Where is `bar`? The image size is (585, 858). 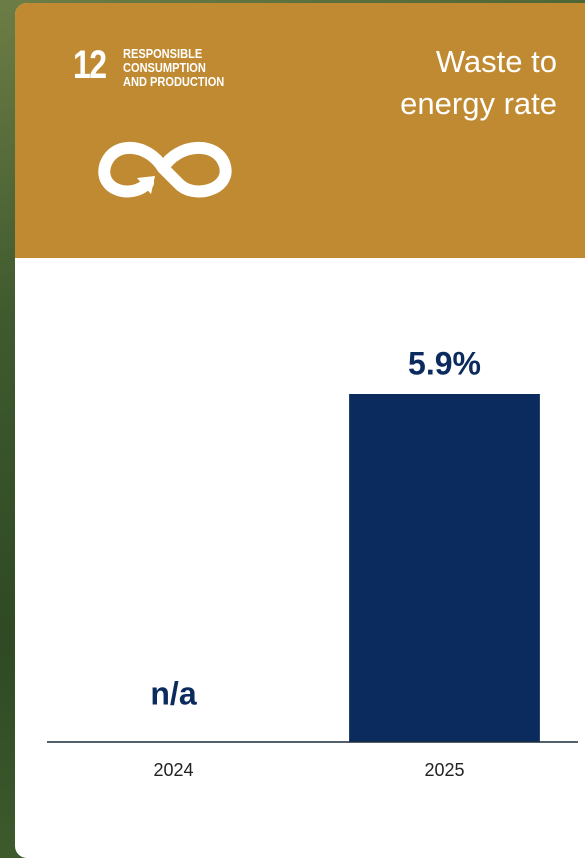
bar is located at coordinates (444, 568).